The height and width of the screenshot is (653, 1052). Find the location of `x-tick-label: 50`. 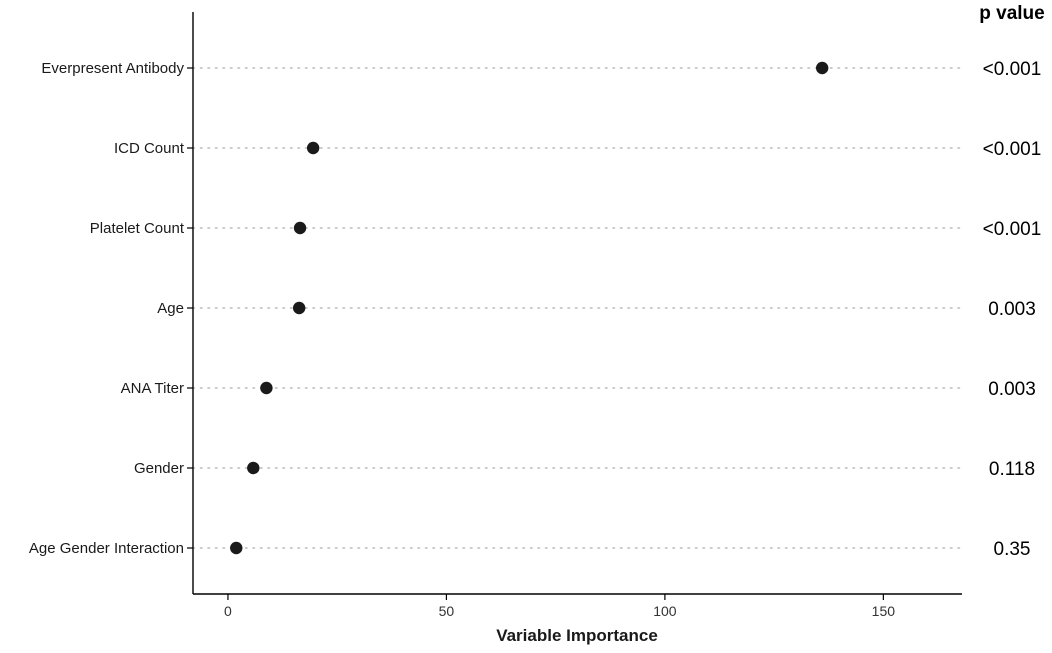

x-tick-label: 50 is located at coordinates (447, 611).